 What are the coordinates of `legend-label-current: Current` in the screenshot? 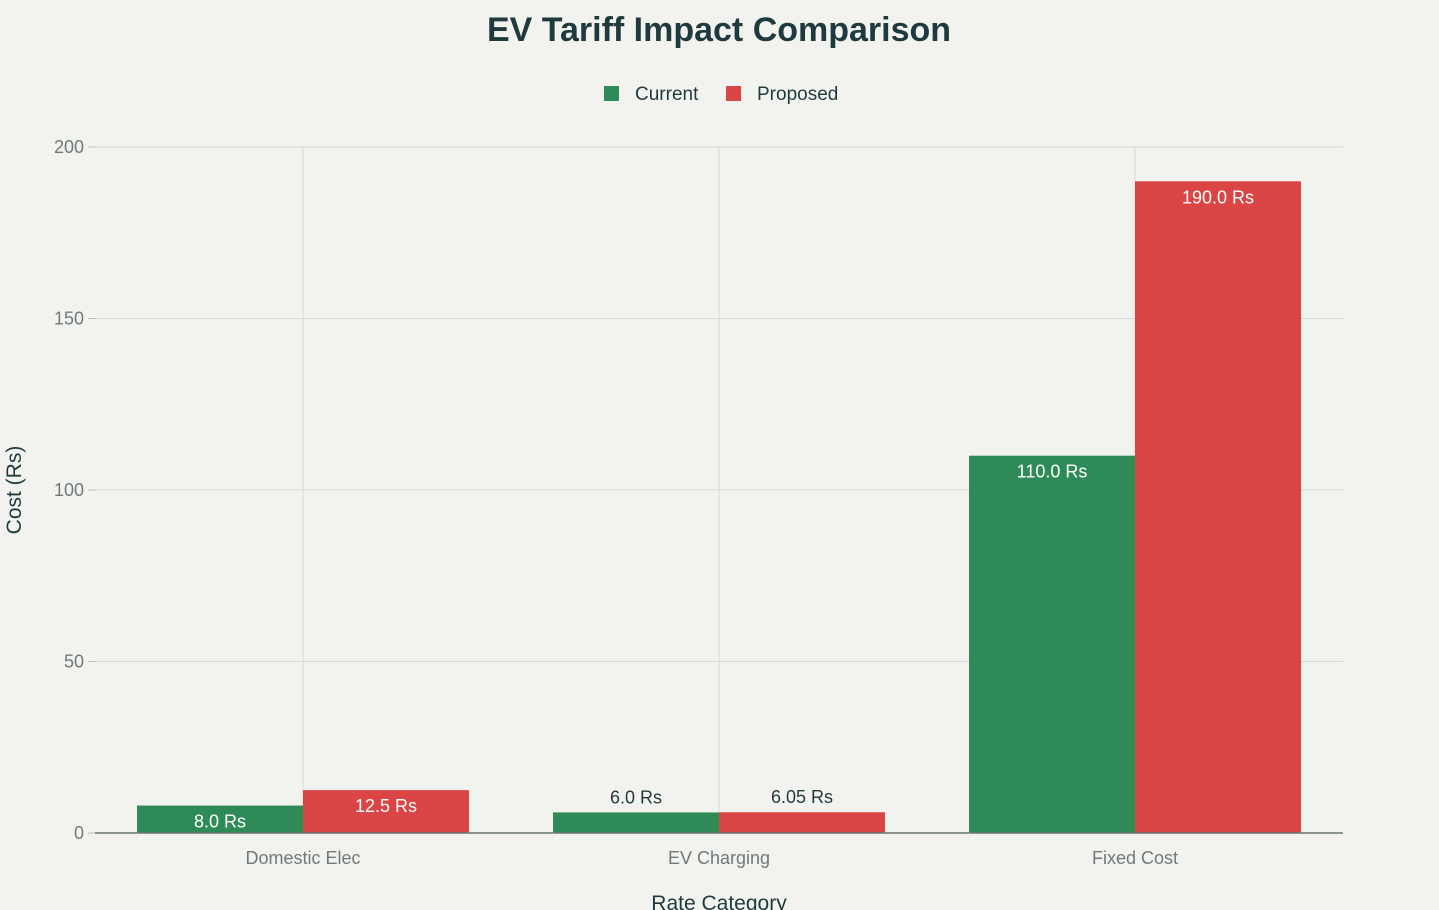 It's located at (667, 94).